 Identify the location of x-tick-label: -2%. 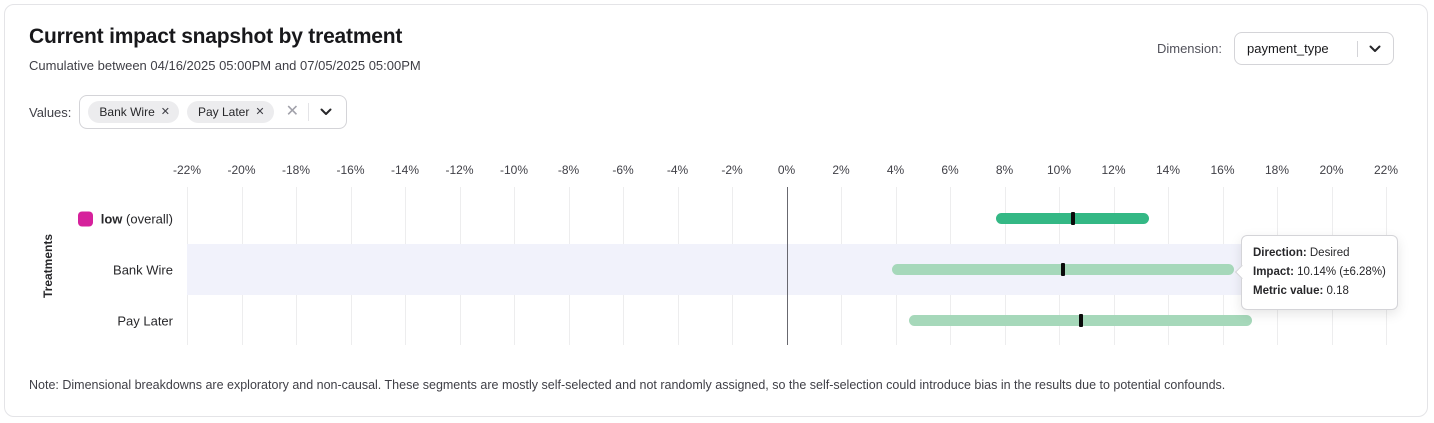
(732, 170).